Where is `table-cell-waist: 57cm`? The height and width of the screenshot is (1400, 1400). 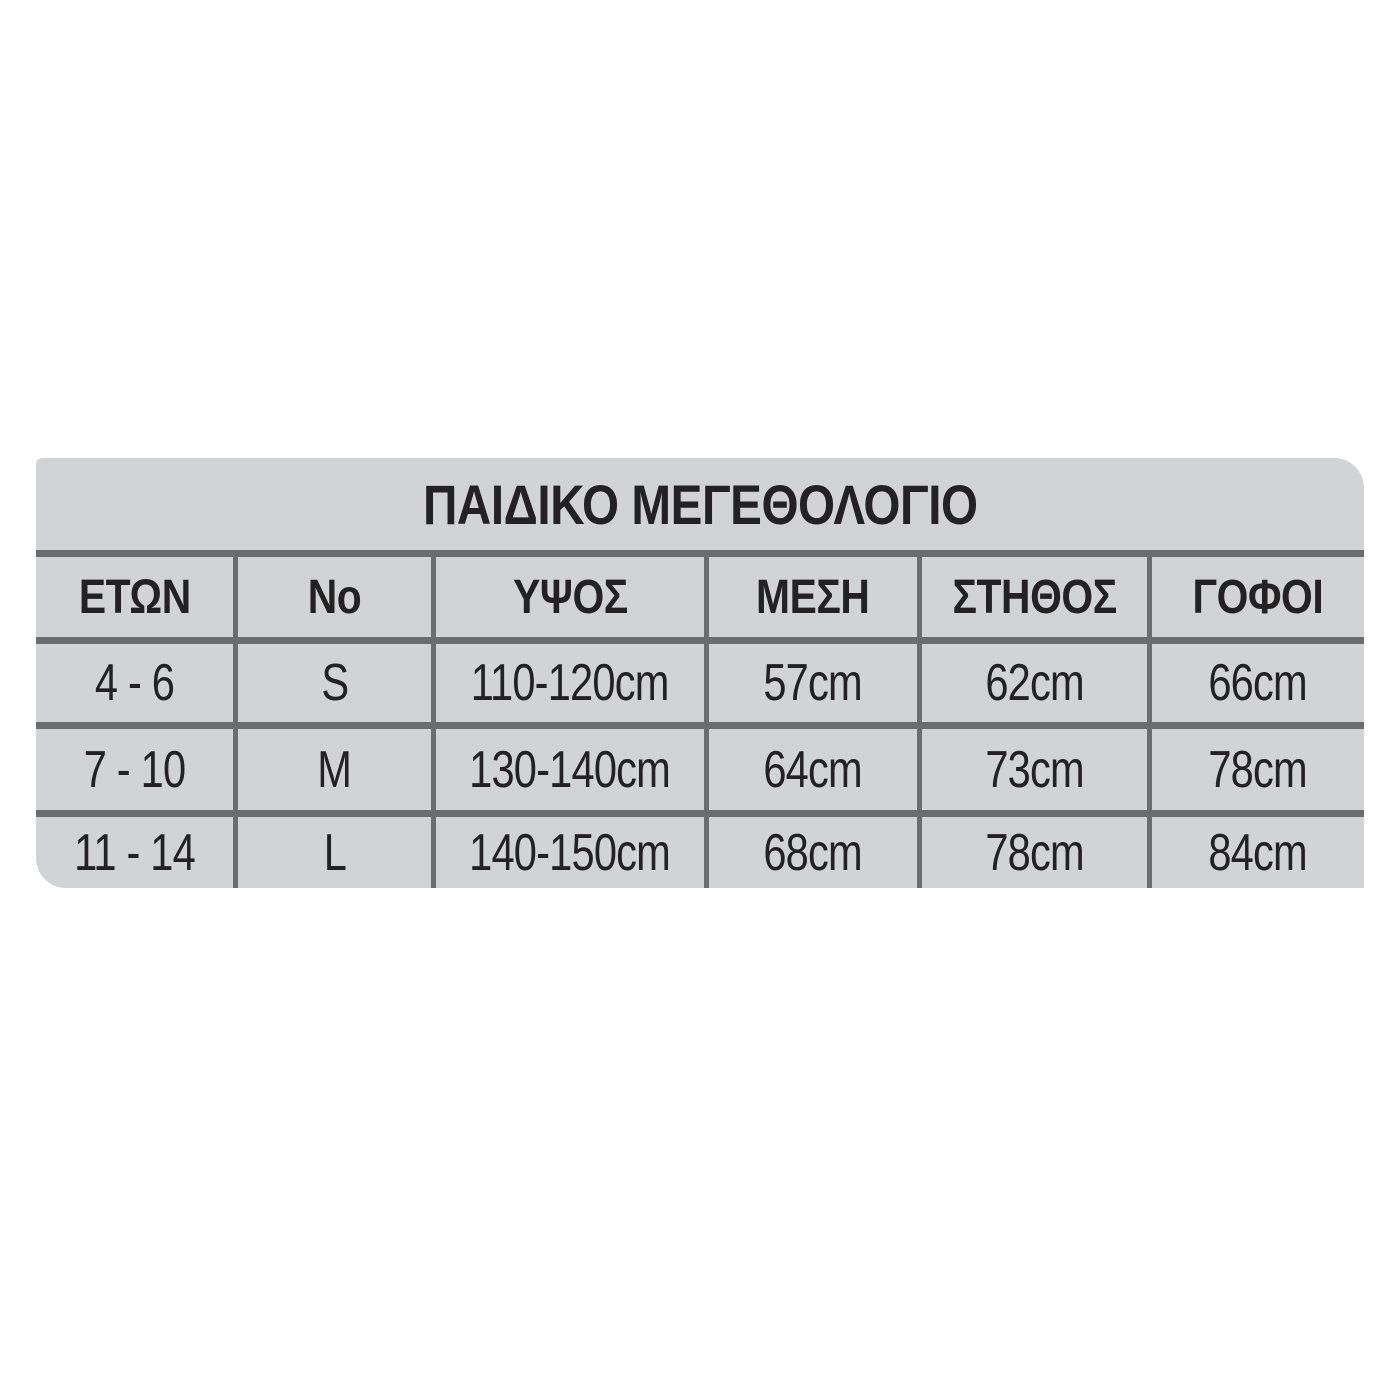
table-cell-waist: 57cm is located at coordinates (810, 679).